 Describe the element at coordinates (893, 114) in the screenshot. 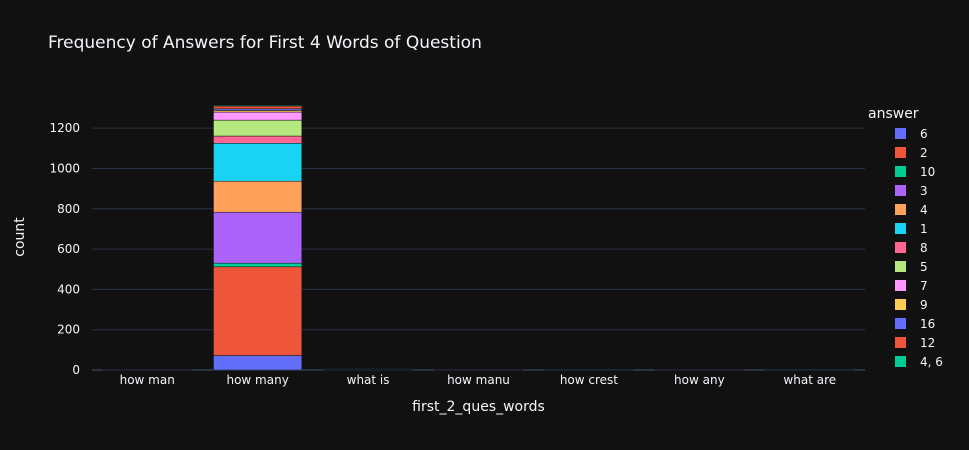

I see `legend-title: answer` at that location.